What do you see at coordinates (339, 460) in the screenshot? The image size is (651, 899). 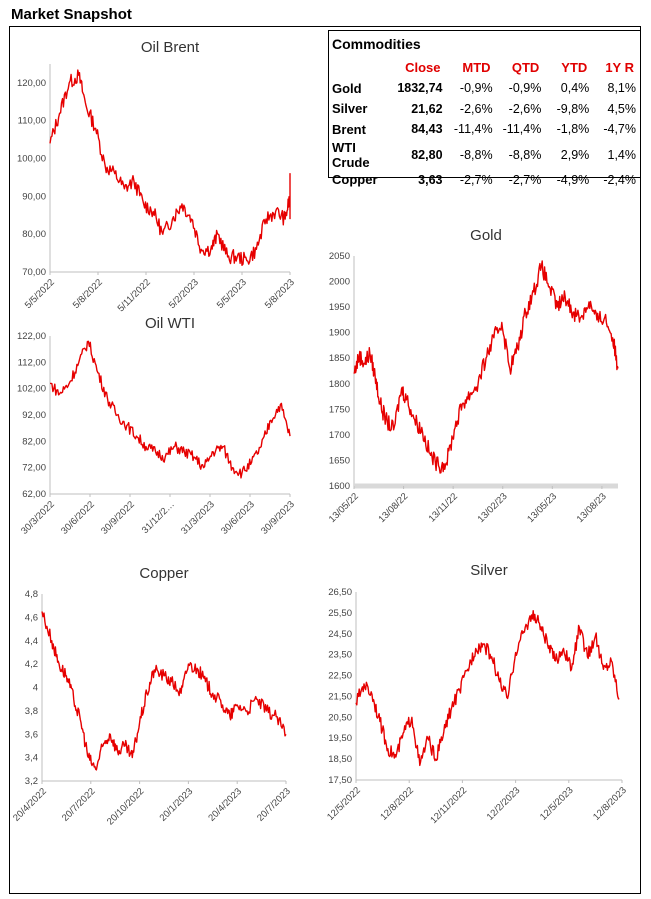 I see `y-tick-label: 1650` at bounding box center [339, 460].